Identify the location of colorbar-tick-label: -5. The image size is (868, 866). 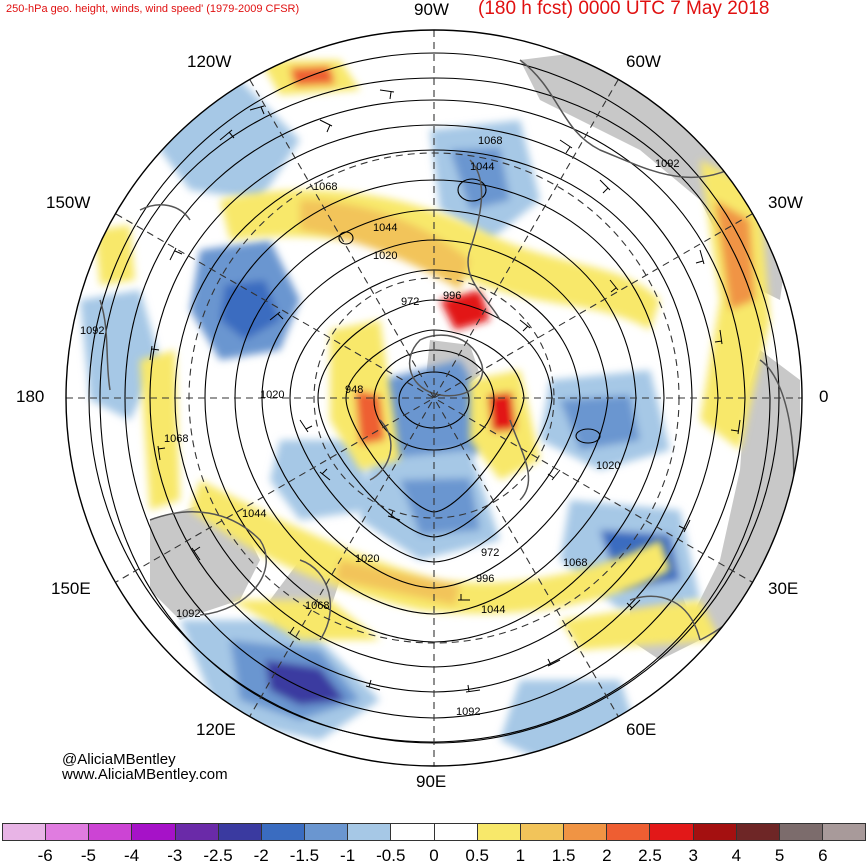
(88, 855).